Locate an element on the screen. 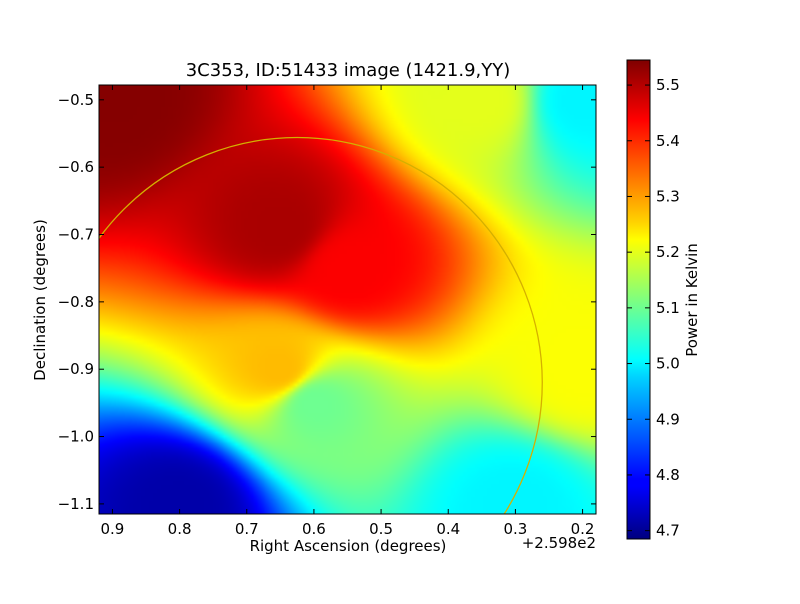  x-tick-label: 0.8 is located at coordinates (180, 529).